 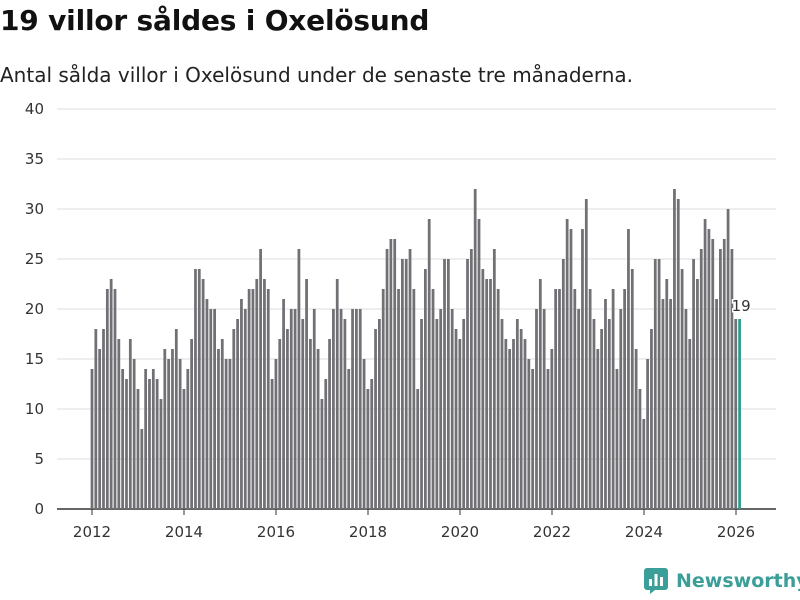 I want to click on y-tick-label: 25, so click(x=34, y=259).